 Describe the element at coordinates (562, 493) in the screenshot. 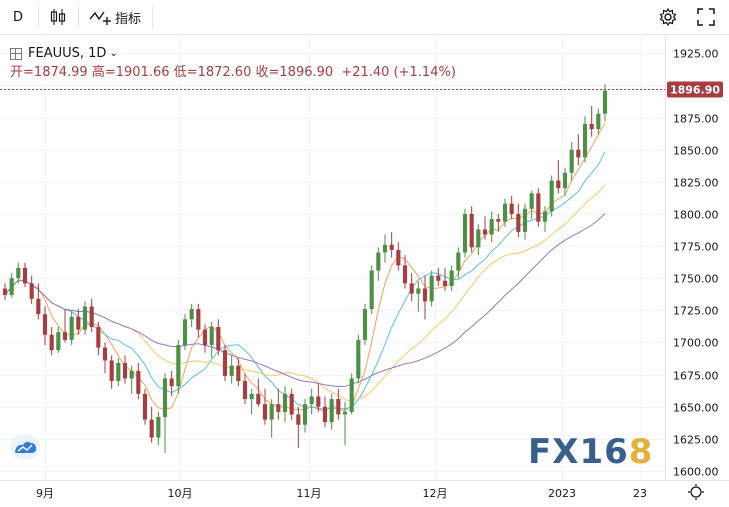

I see `x-tick-label: 2023` at that location.